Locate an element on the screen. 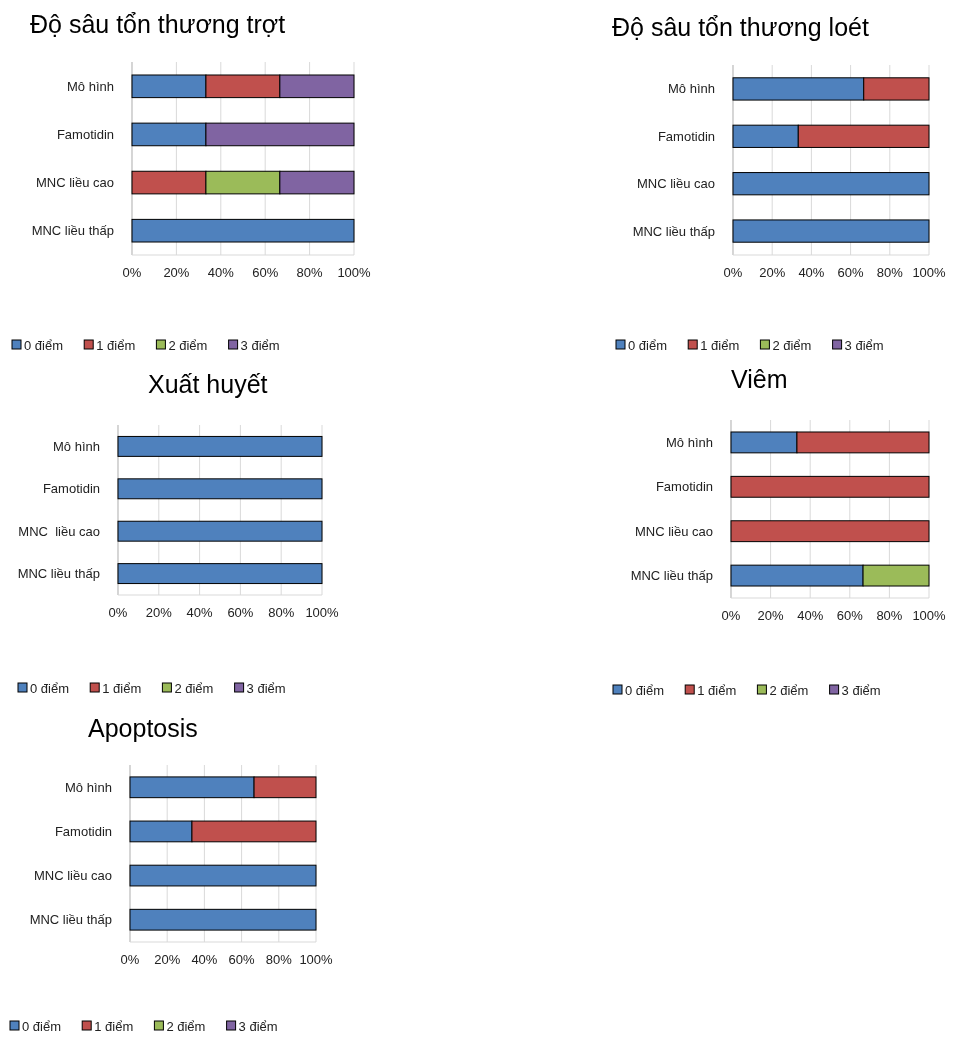 The height and width of the screenshot is (1039, 957). chart-title: Độ sâu tổn thương trợt is located at coordinates (158, 24).